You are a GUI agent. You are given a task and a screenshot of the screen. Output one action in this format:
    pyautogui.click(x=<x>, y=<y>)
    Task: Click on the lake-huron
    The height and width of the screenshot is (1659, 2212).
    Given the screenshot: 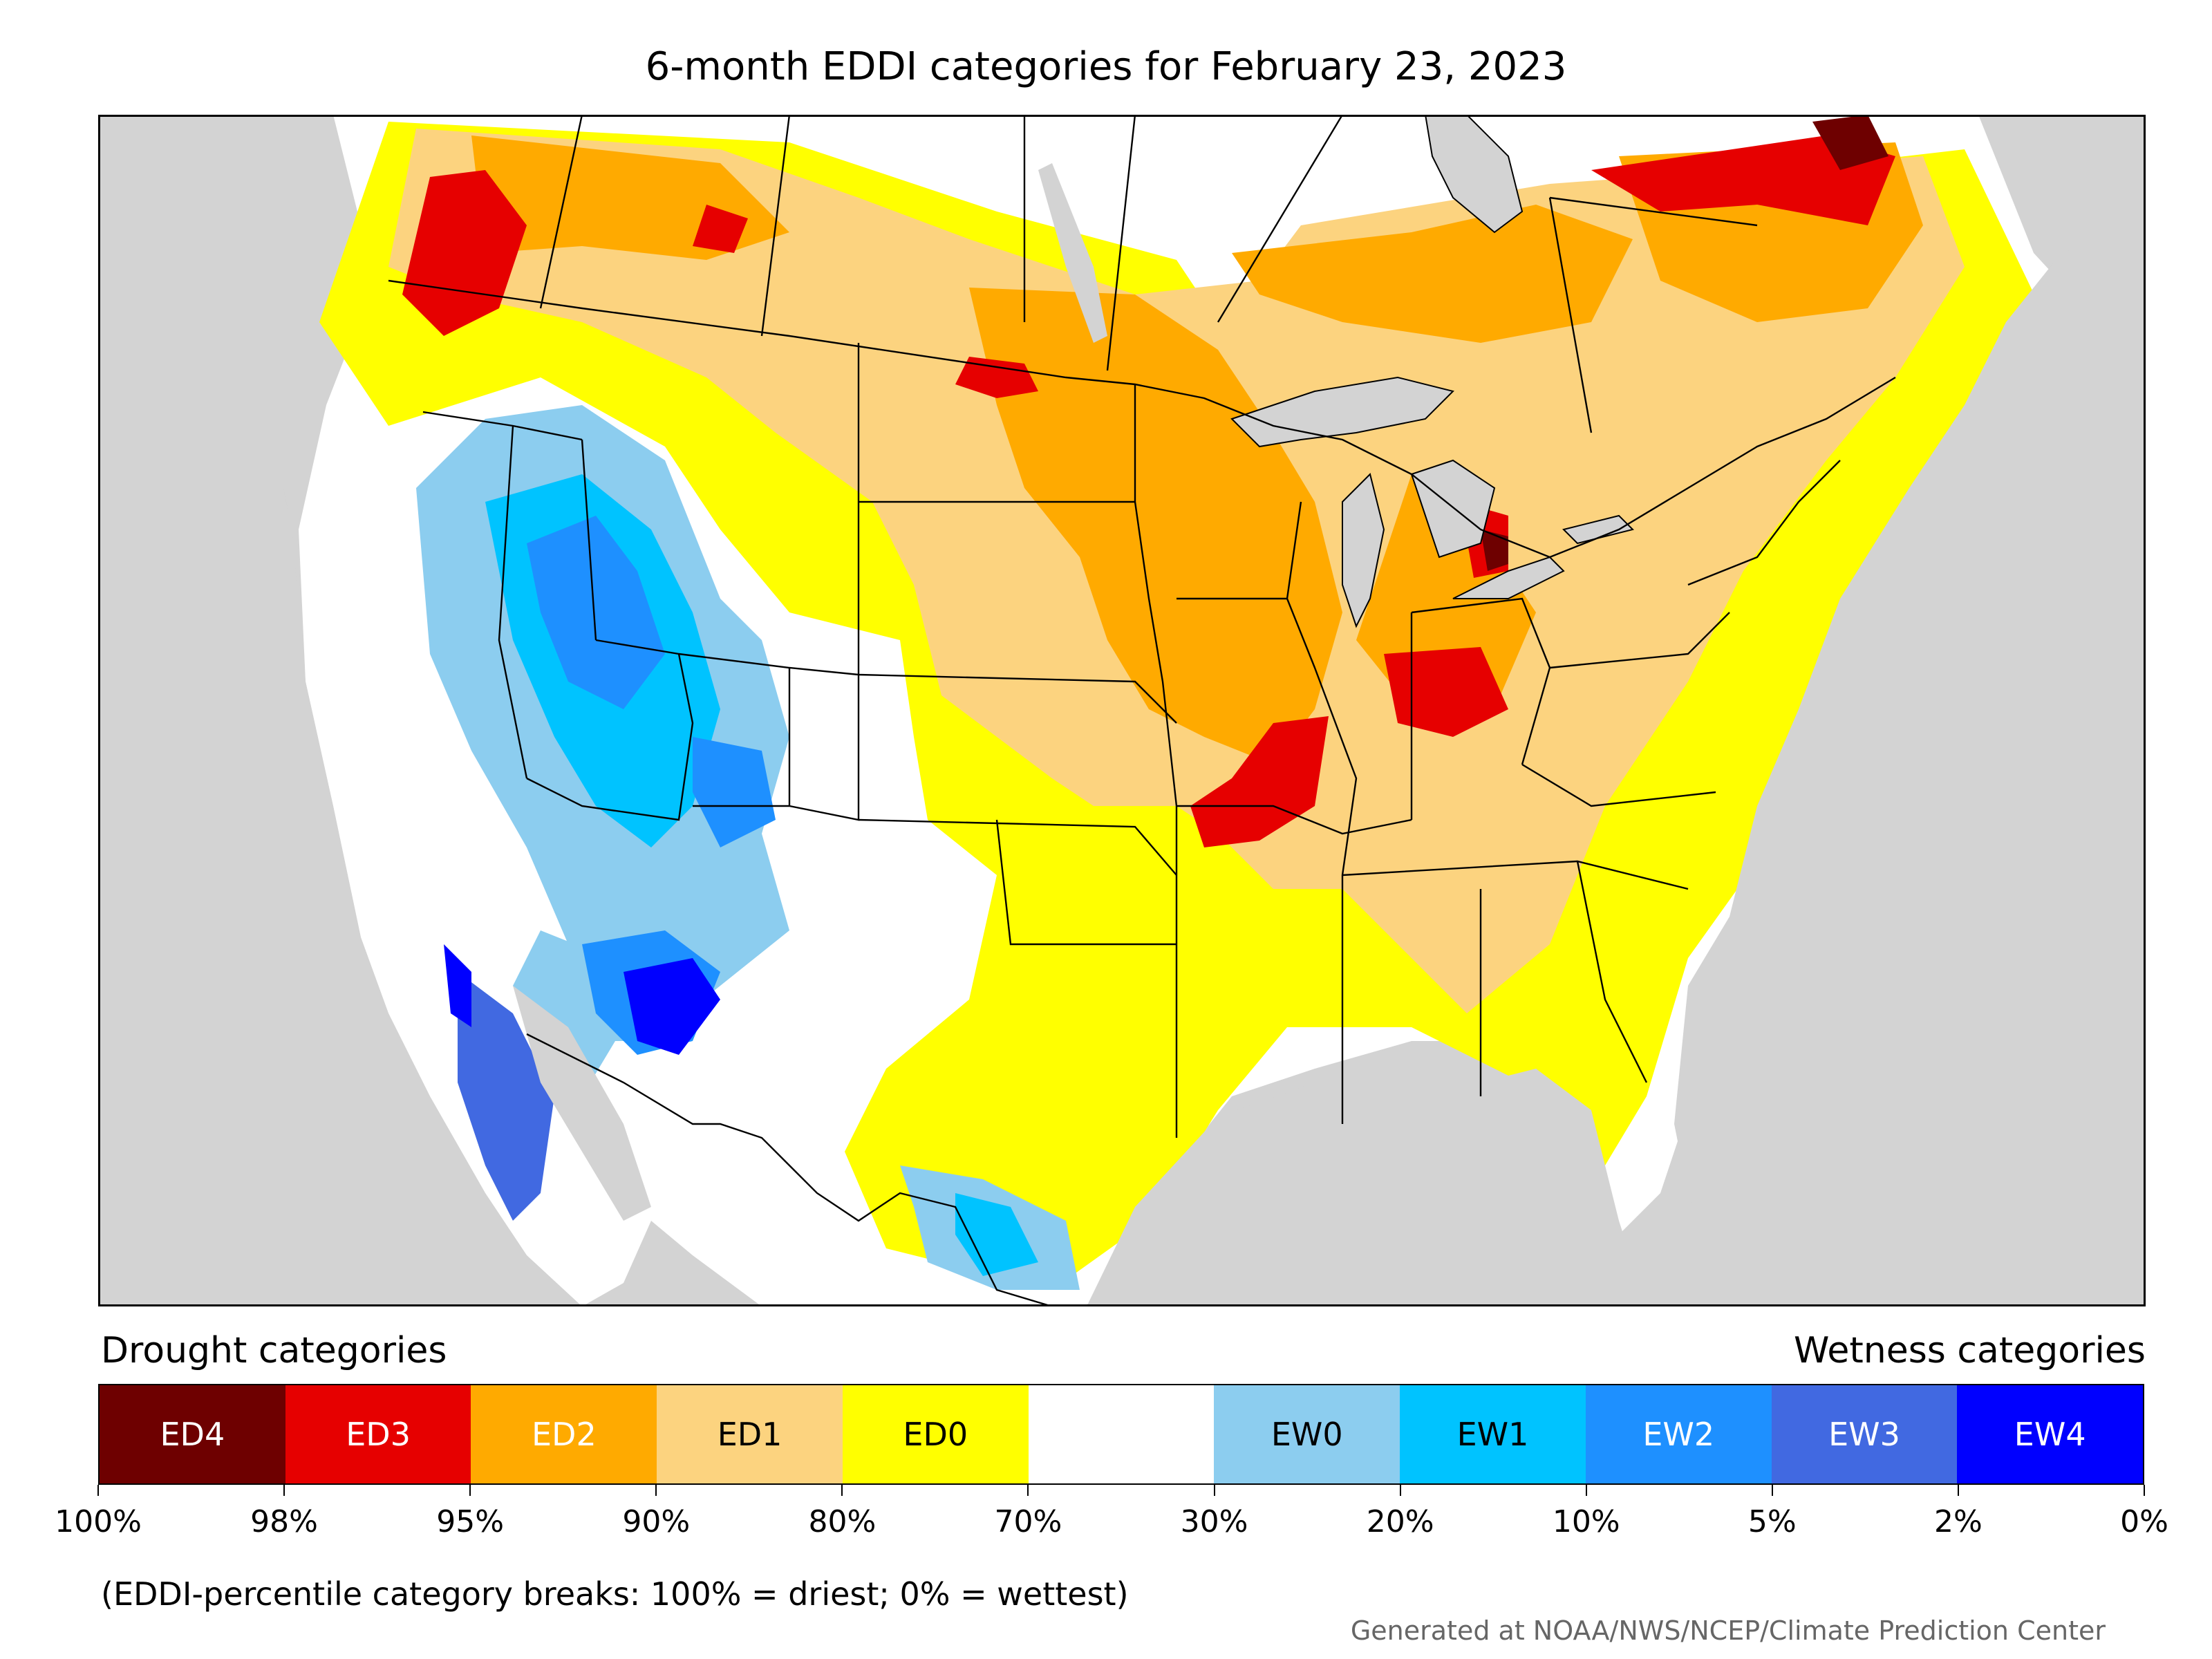 What is the action you would take?
    pyautogui.click(x=1453, y=509)
    